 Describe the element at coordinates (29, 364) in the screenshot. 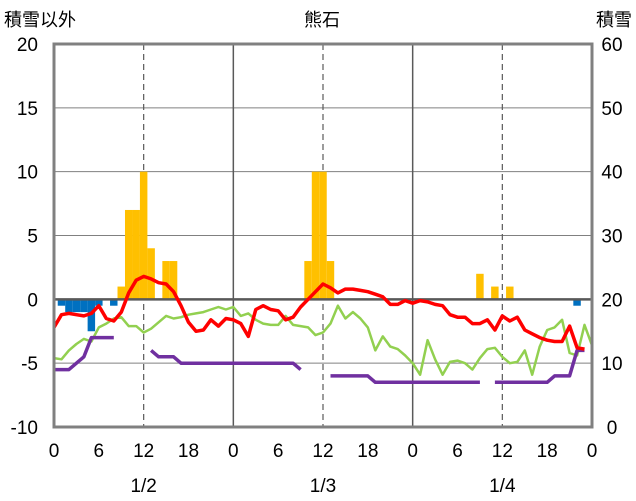

I see `left-tick-label: -5` at that location.